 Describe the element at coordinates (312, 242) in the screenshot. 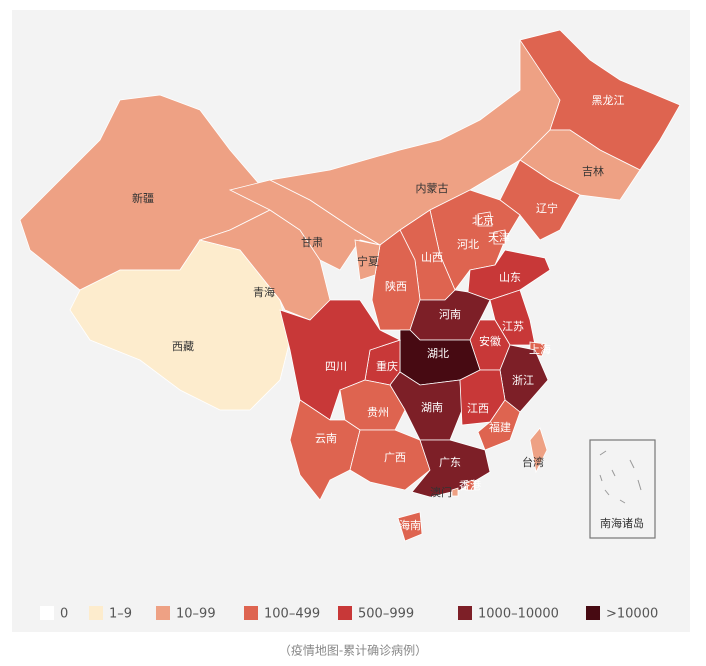

I see `province-label: 甘肃` at that location.